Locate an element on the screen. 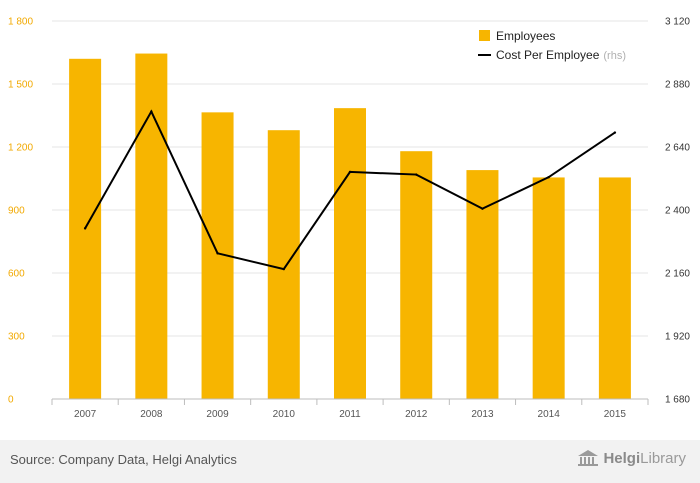 This screenshot has width=700, height=483. y-right-tick-label: 1 920 is located at coordinates (677, 337).